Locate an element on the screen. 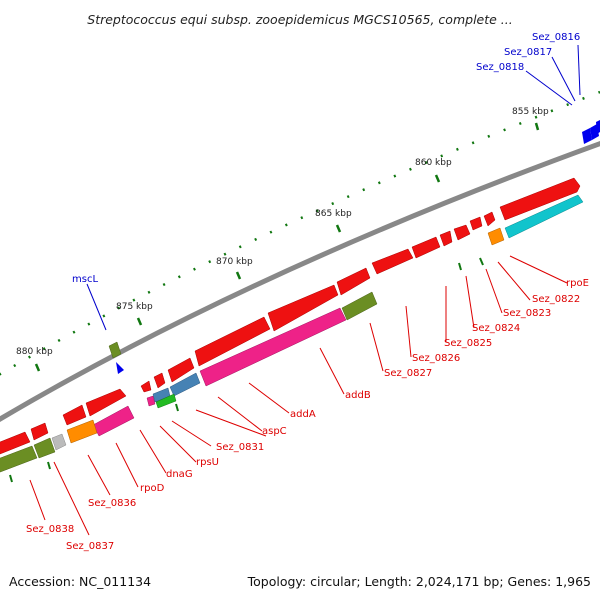 This screenshot has width=600, height=600. gene-label-rpsU: rpsU is located at coordinates (207, 462).